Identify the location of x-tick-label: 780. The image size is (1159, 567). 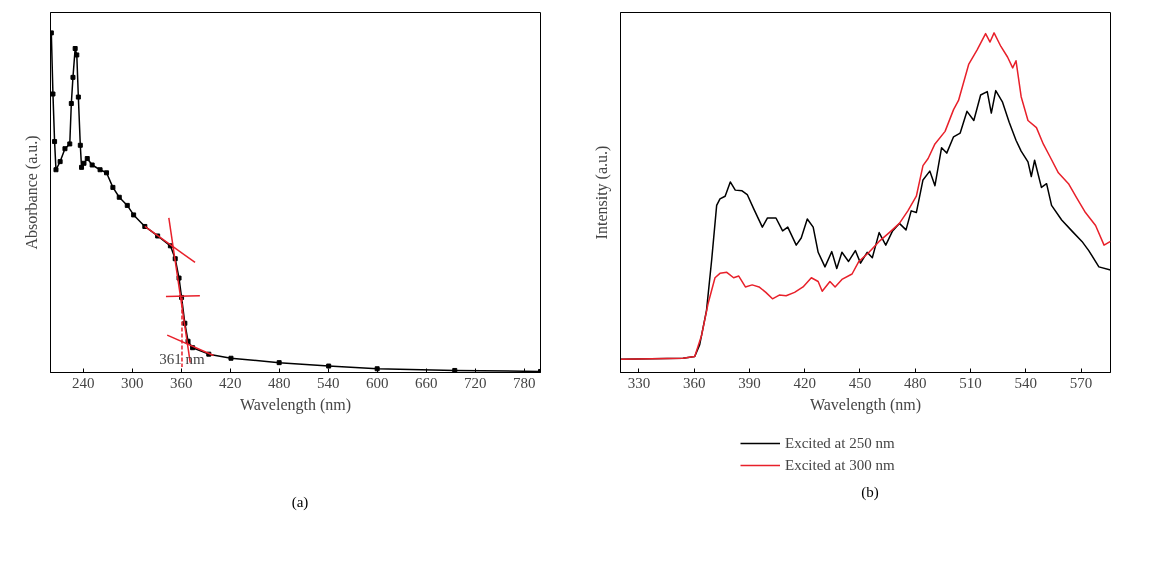
(524, 382).